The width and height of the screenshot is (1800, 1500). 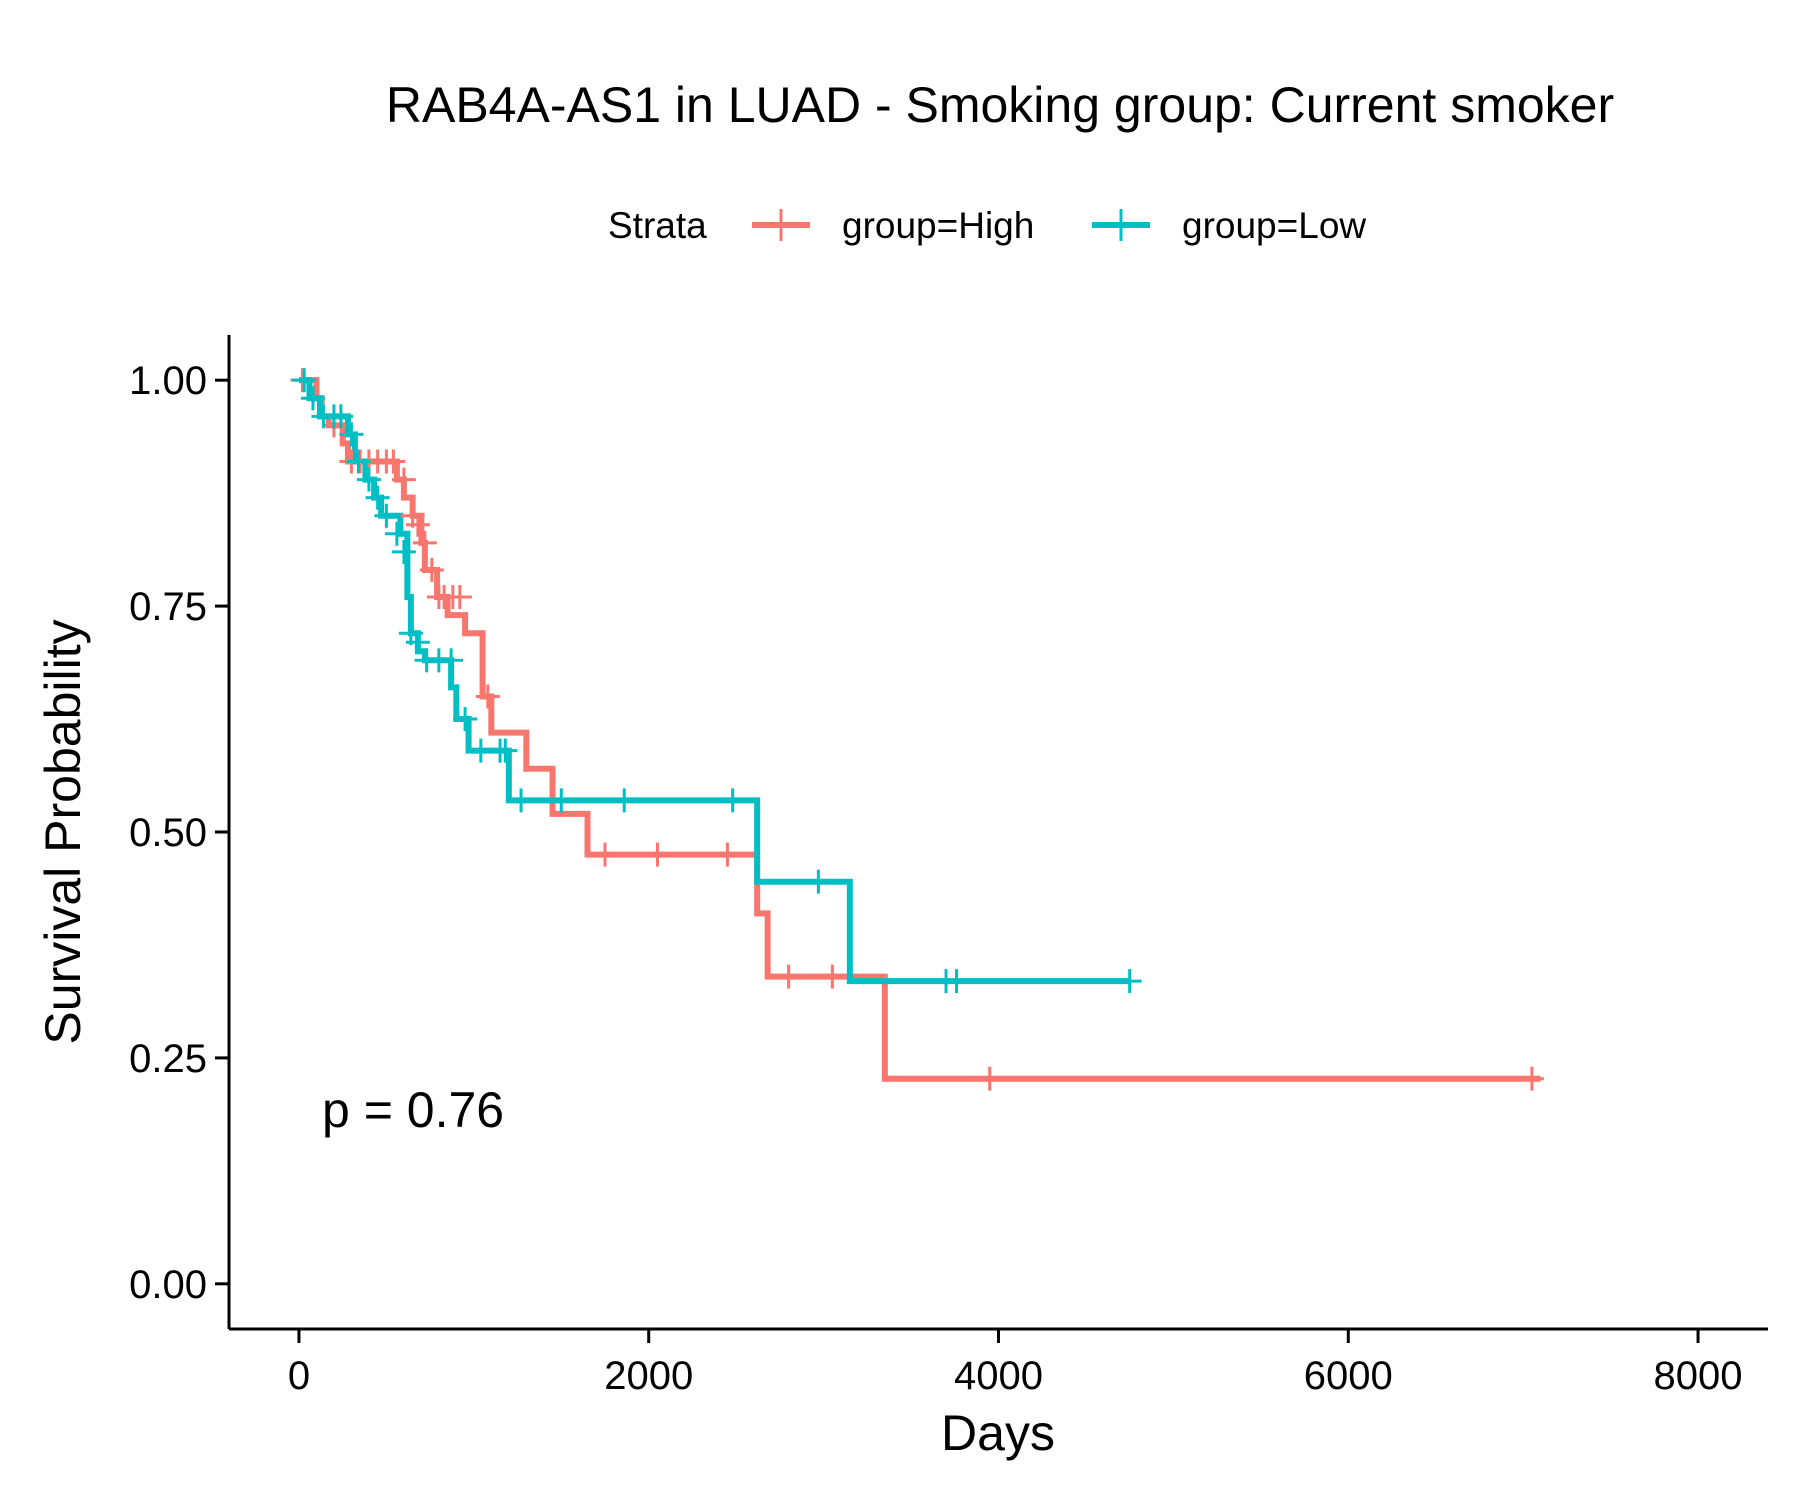 I want to click on x-tick-label: 8000, so click(x=1698, y=1376).